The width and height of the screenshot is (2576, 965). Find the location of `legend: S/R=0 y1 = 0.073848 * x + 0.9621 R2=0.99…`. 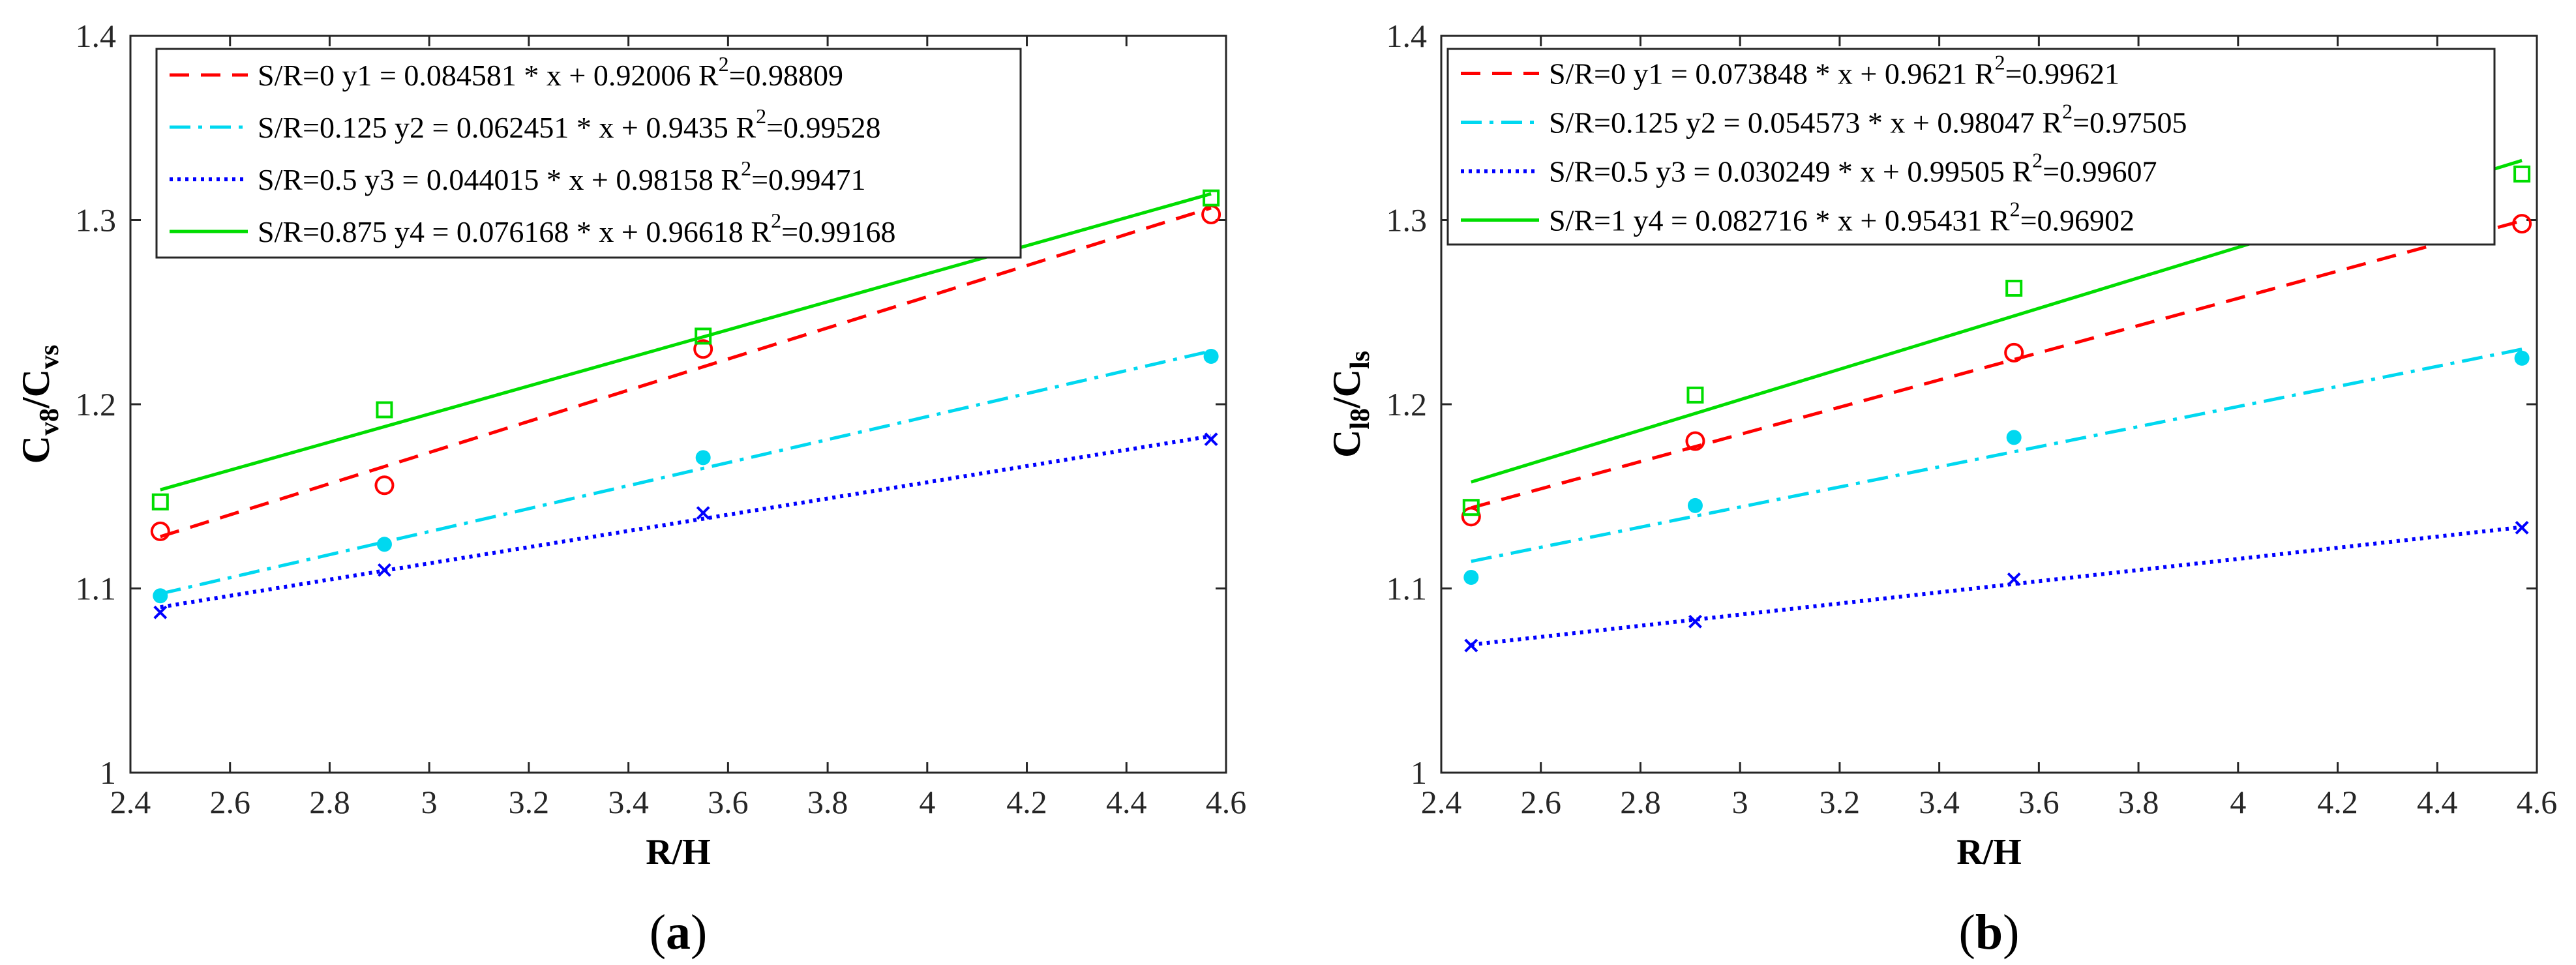

legend: S/R=0 y1 = 0.073848 * x + 0.9621 R2=0.99… is located at coordinates (1971, 147).